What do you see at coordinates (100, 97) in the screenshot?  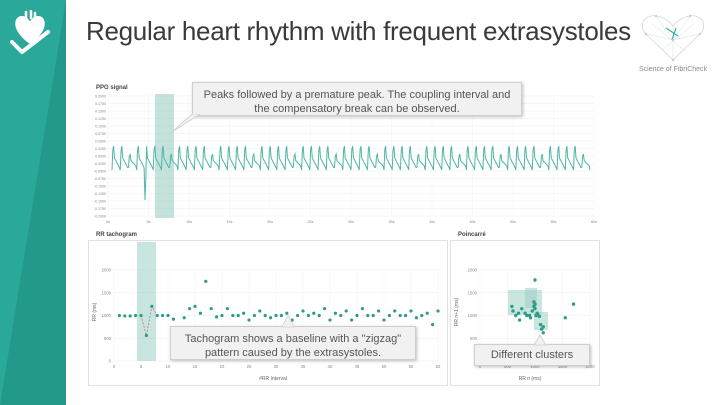 I see `ppg-y-tick: 0.2000` at bounding box center [100, 97].